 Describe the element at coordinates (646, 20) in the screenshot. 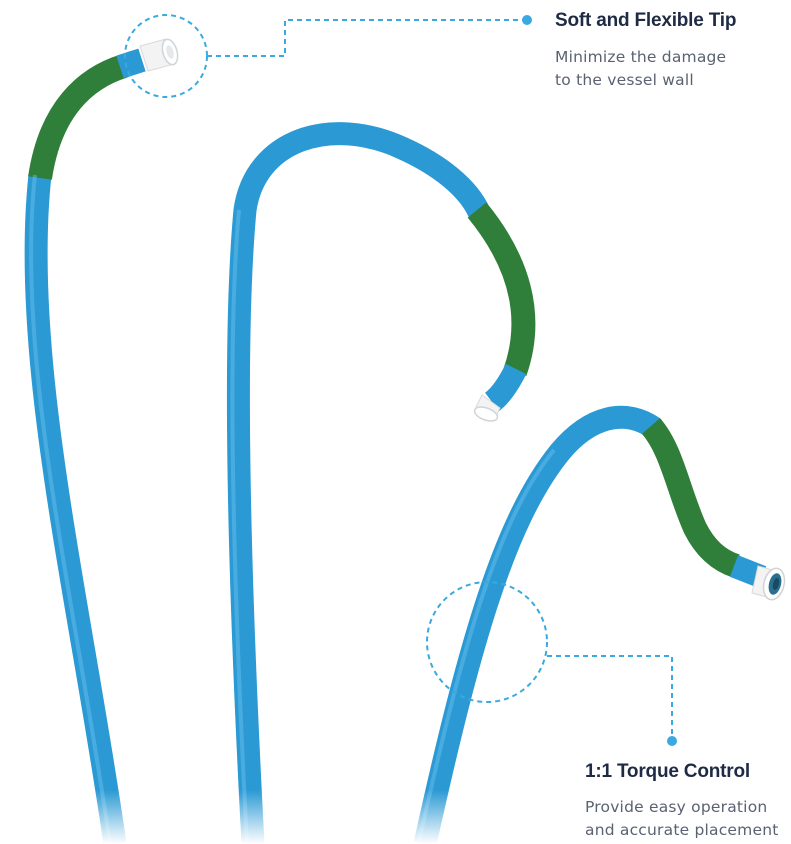

I see `tip-callout-title: Soft and Flexible Tip` at that location.